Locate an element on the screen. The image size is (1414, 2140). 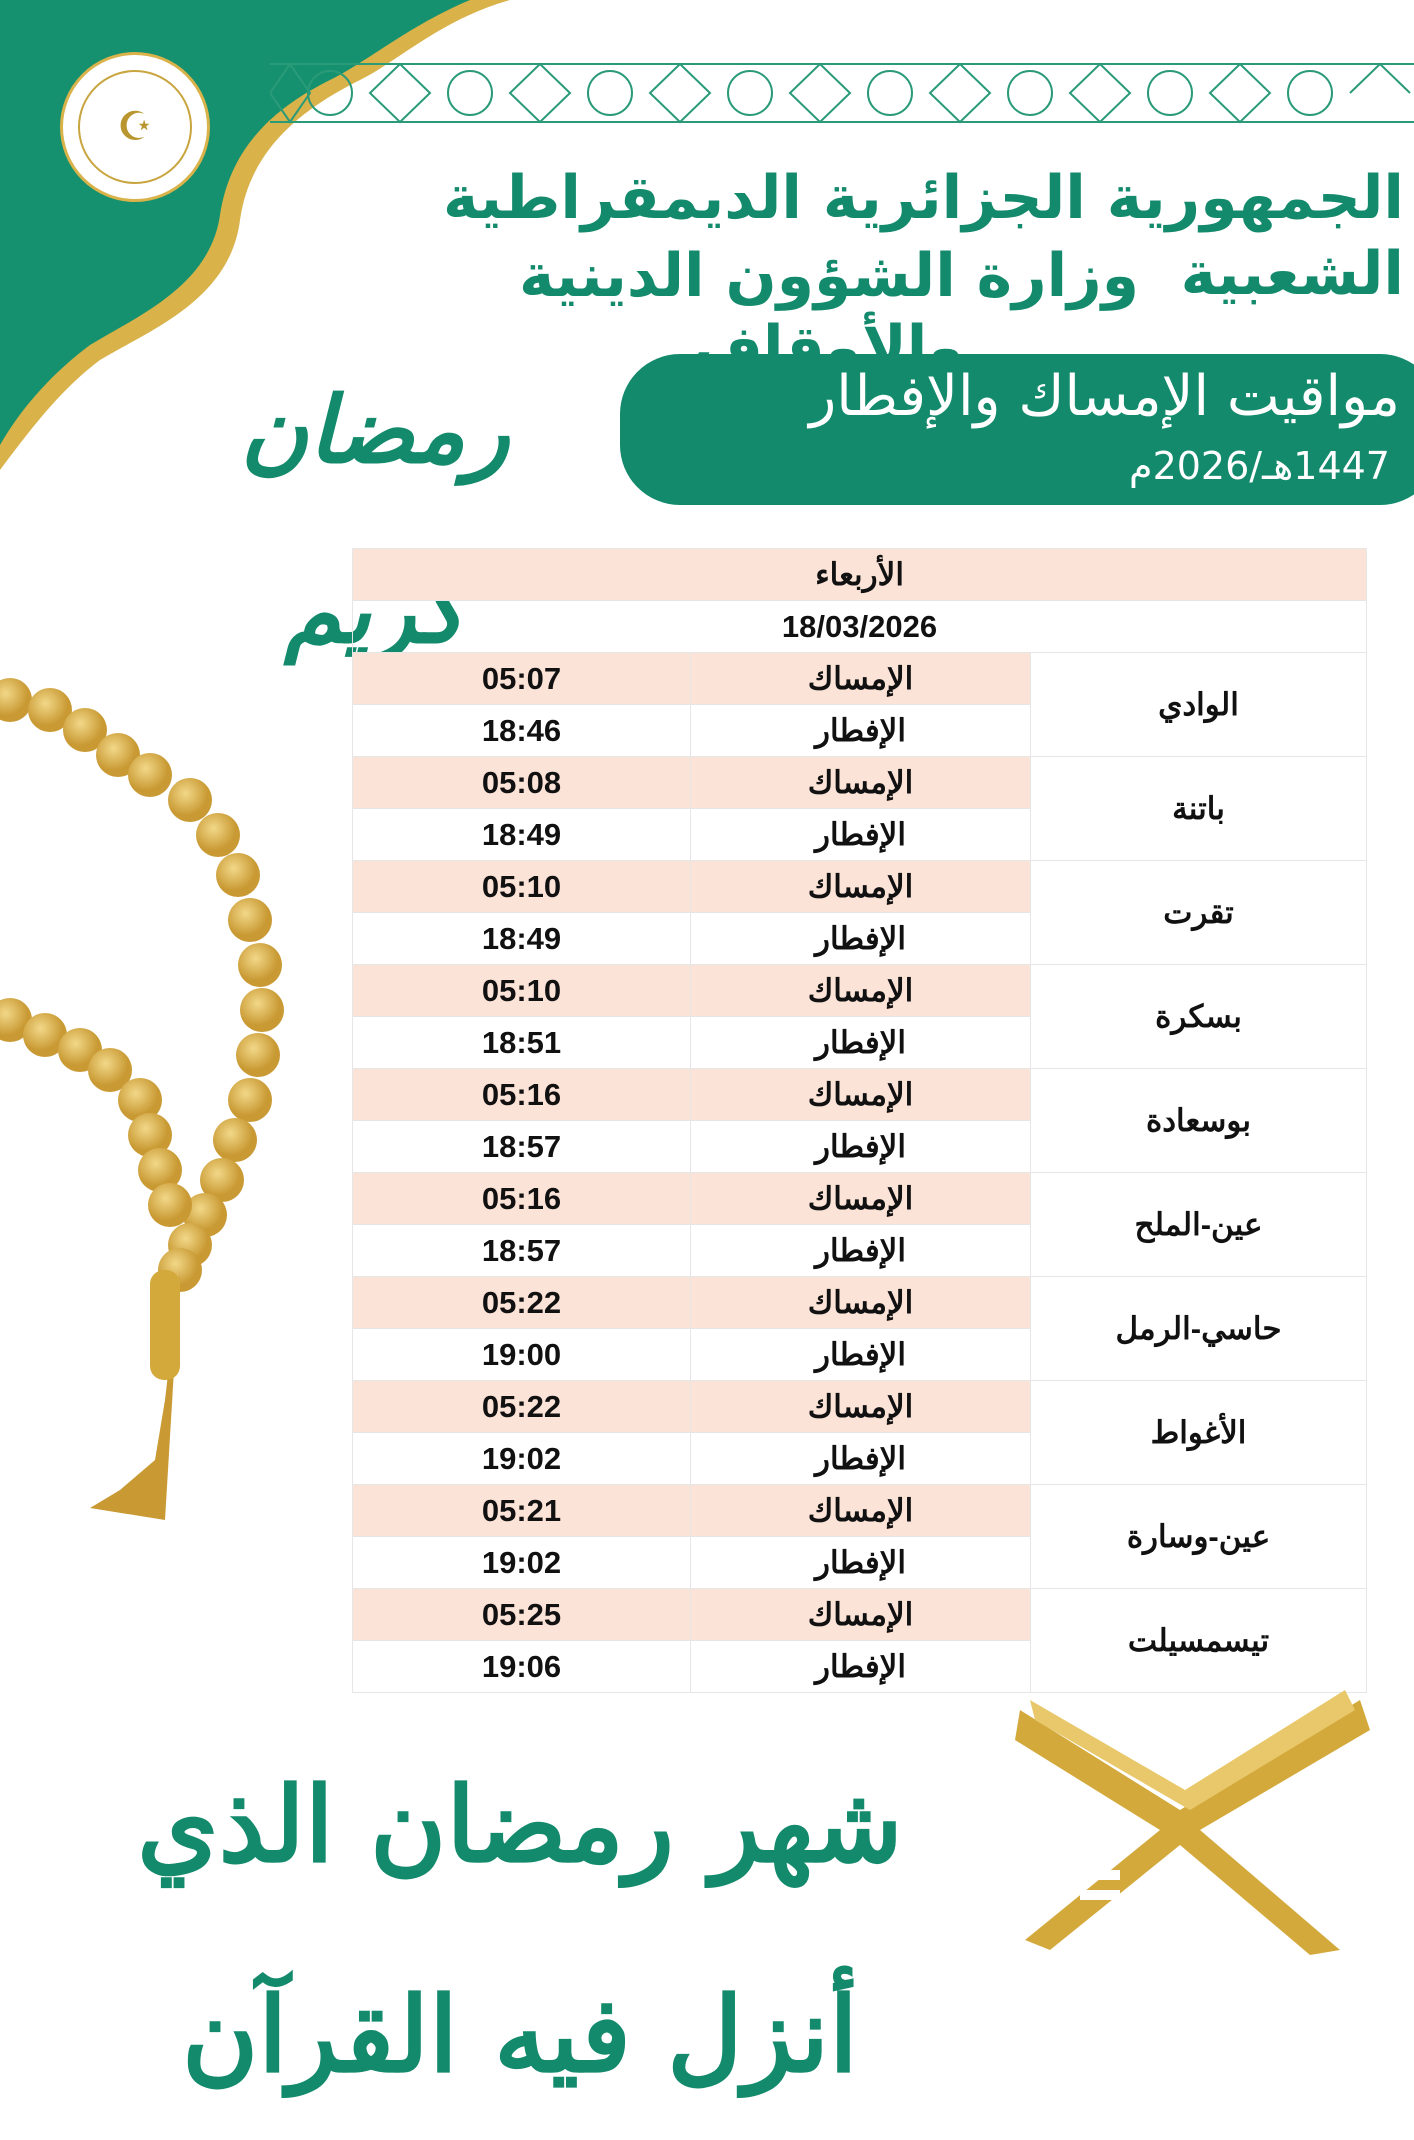
imsak-time: 05:08 is located at coordinates (521, 782).